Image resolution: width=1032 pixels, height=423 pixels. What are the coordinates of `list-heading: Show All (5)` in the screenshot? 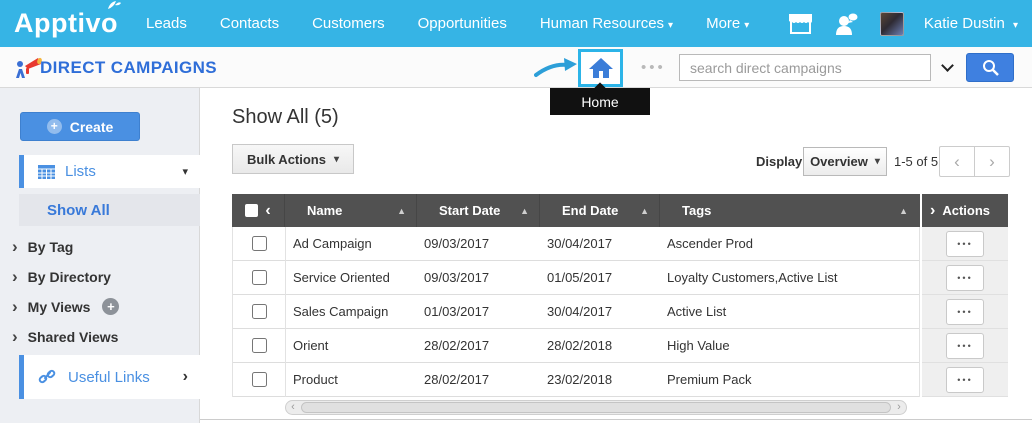 It's located at (285, 117).